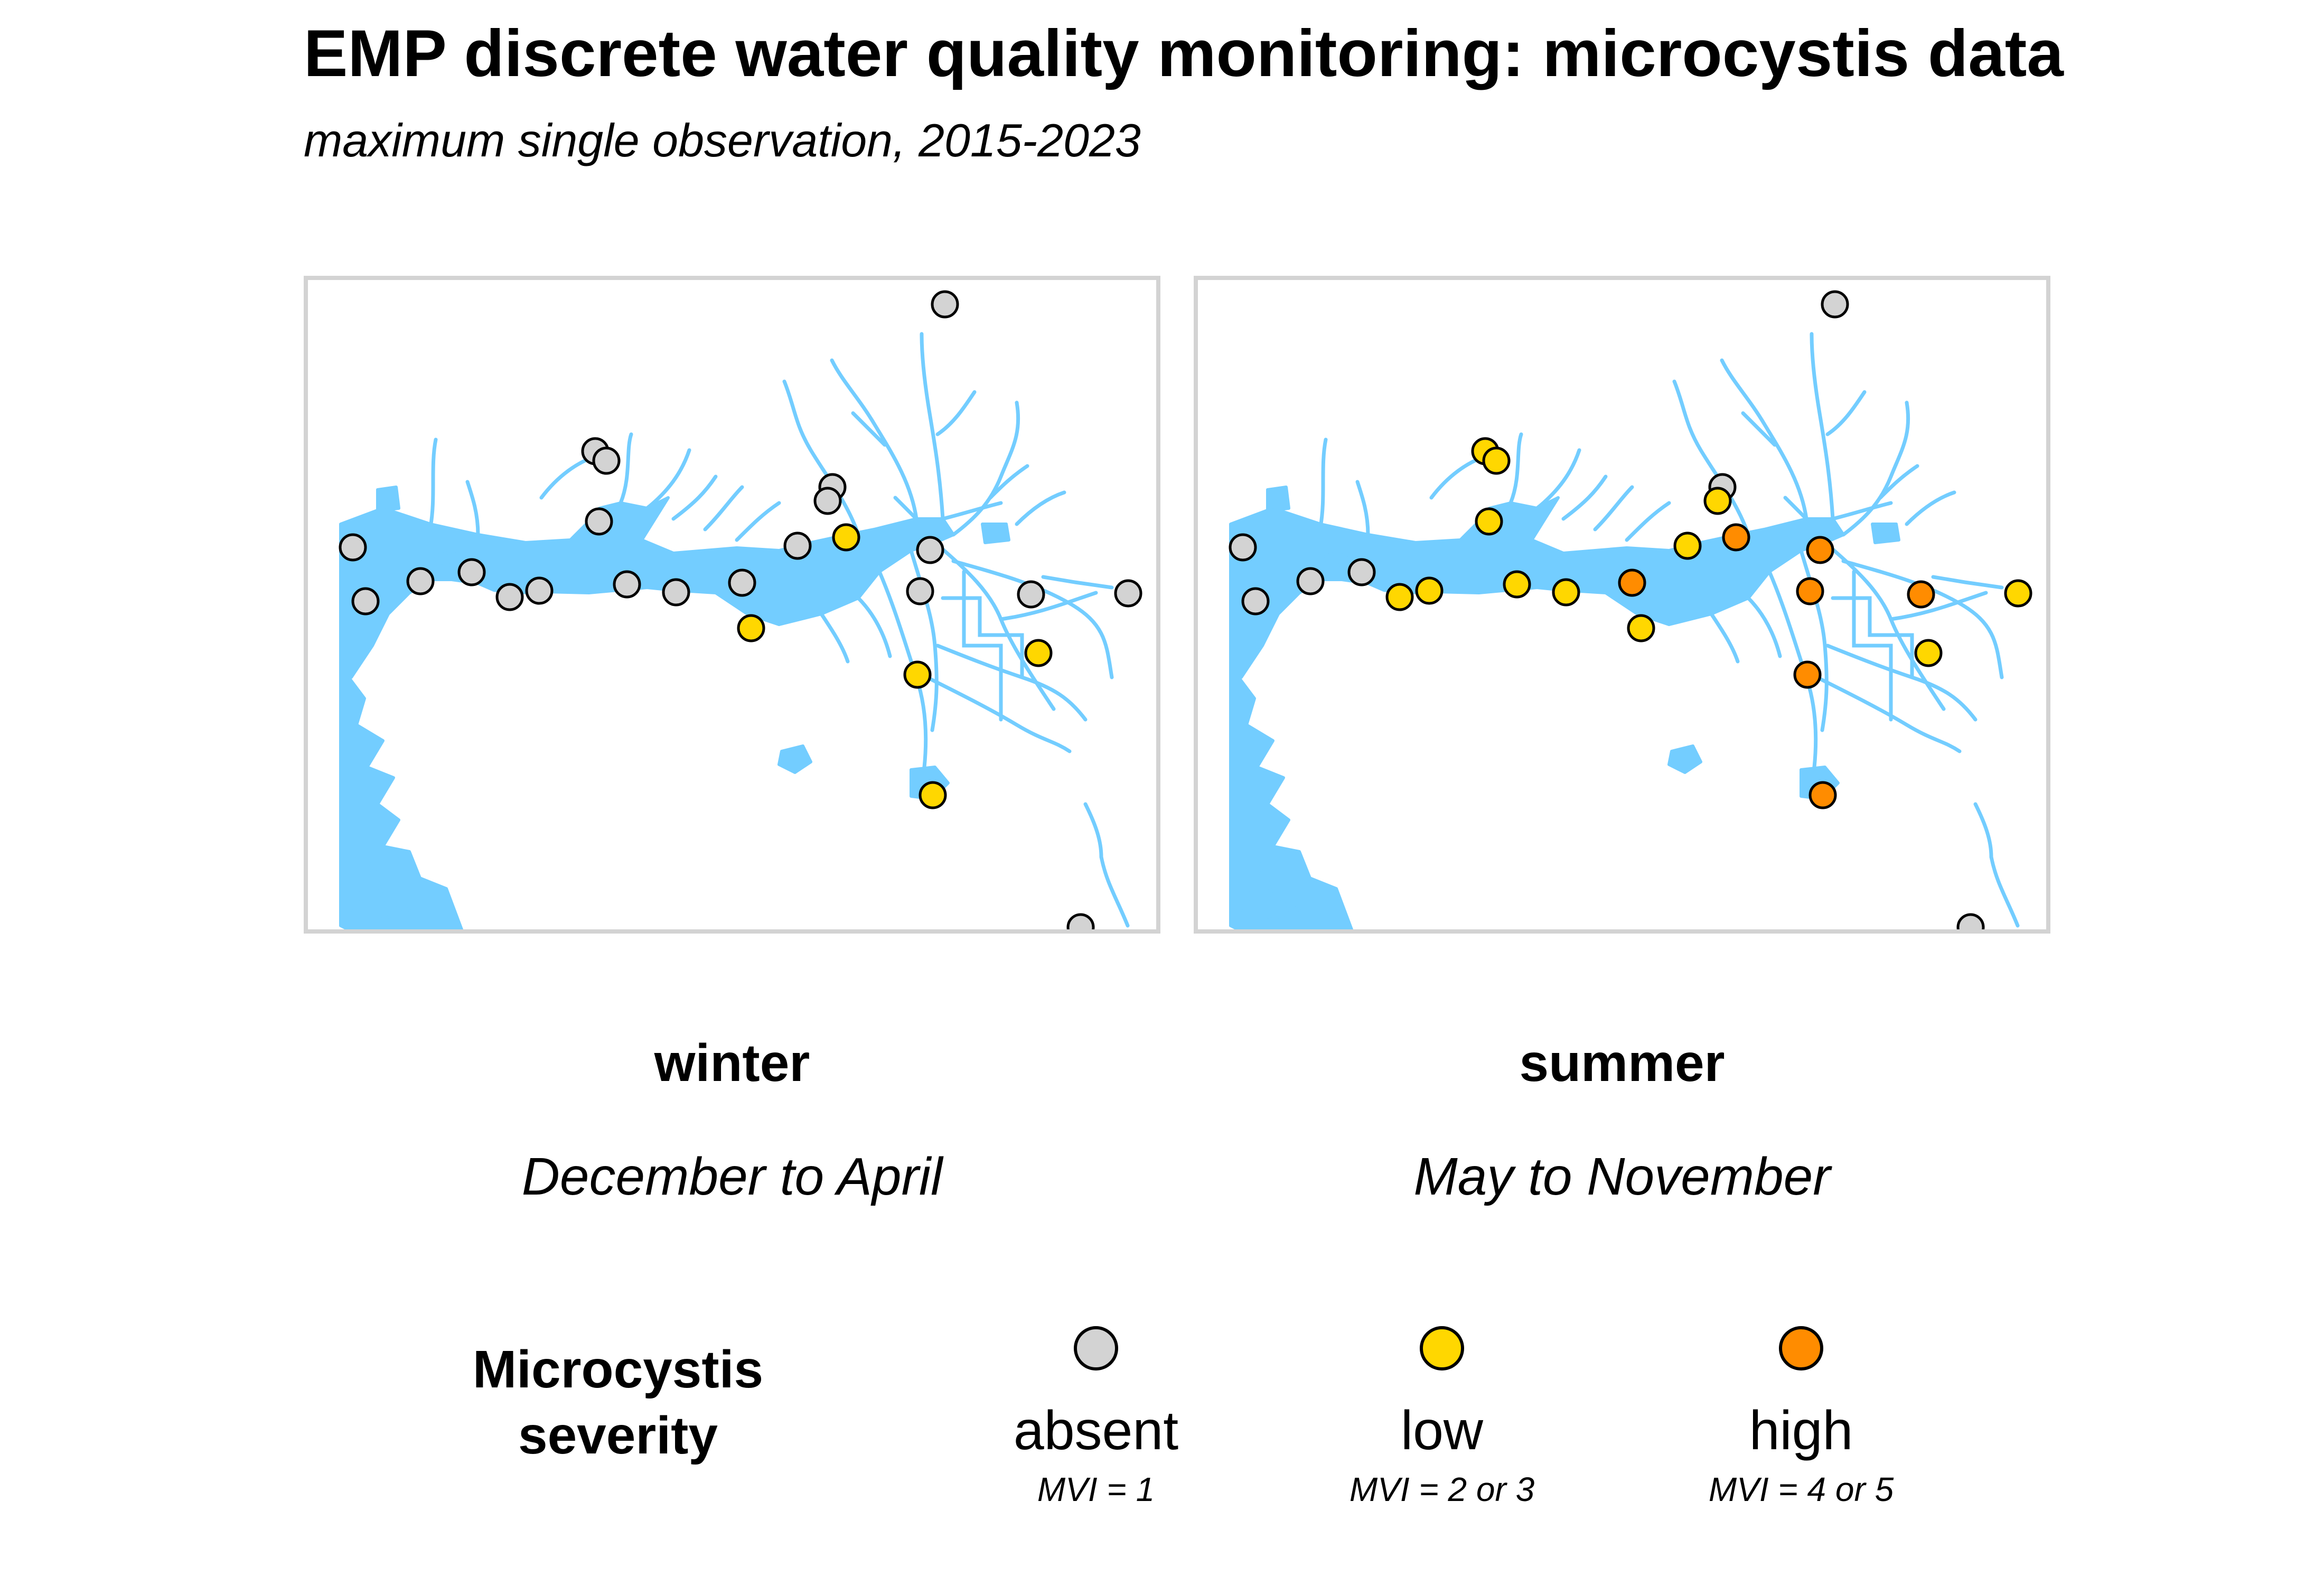 The height and width of the screenshot is (1585, 2324). I want to click on legend-note-high: MVI = 4 or 5, so click(1801, 1489).